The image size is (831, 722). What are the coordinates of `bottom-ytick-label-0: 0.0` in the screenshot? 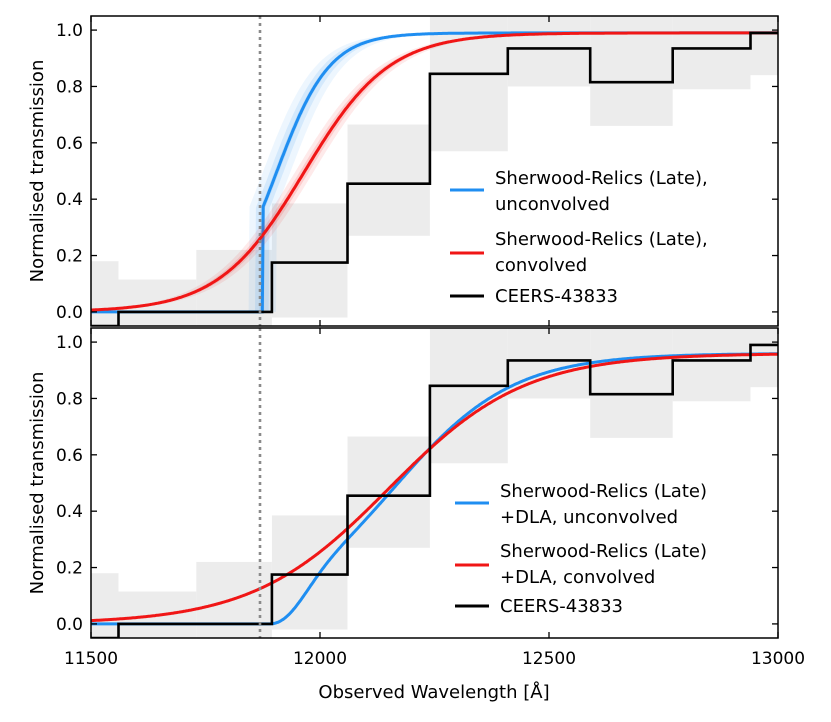 It's located at (69, 625).